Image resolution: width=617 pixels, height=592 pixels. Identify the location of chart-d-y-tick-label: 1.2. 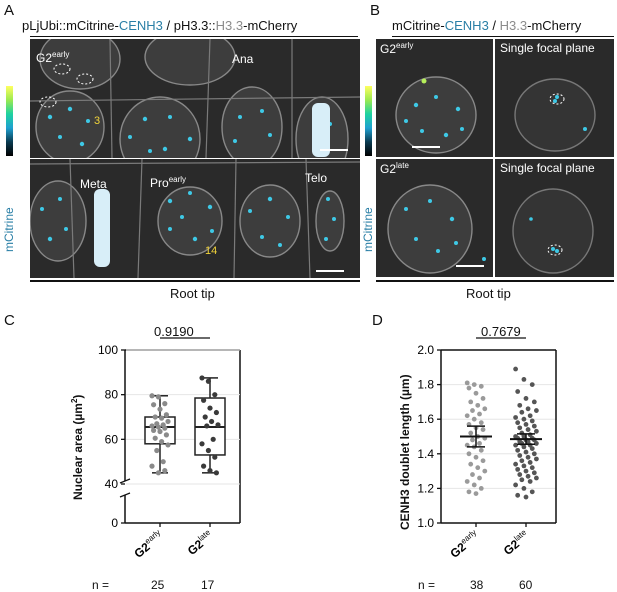
(425, 488).